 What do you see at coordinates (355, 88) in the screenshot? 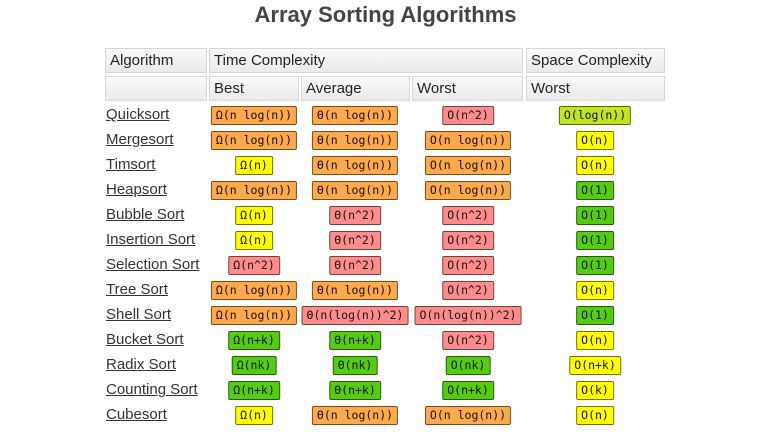
I see `header-cell: Average` at bounding box center [355, 88].